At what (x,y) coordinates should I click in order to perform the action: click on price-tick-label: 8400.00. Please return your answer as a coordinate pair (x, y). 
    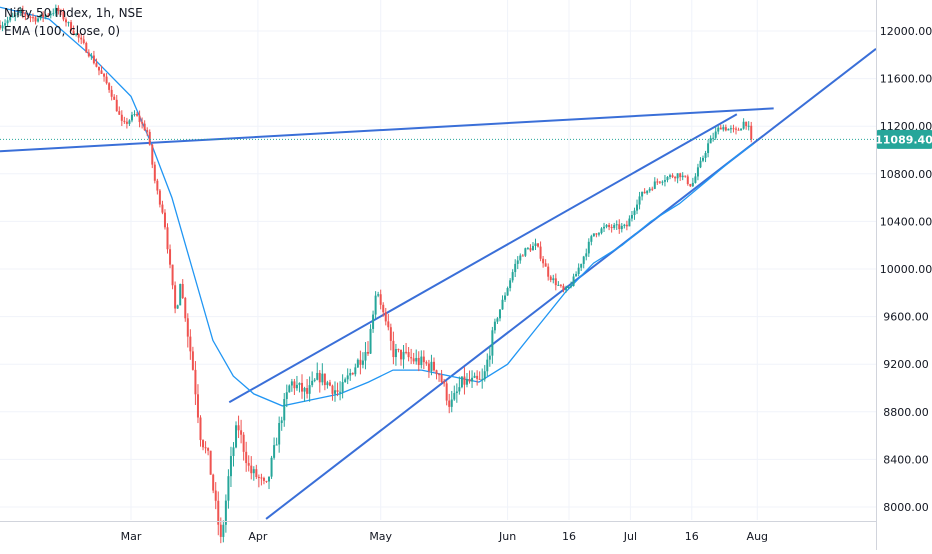
    Looking at the image, I should click on (906, 459).